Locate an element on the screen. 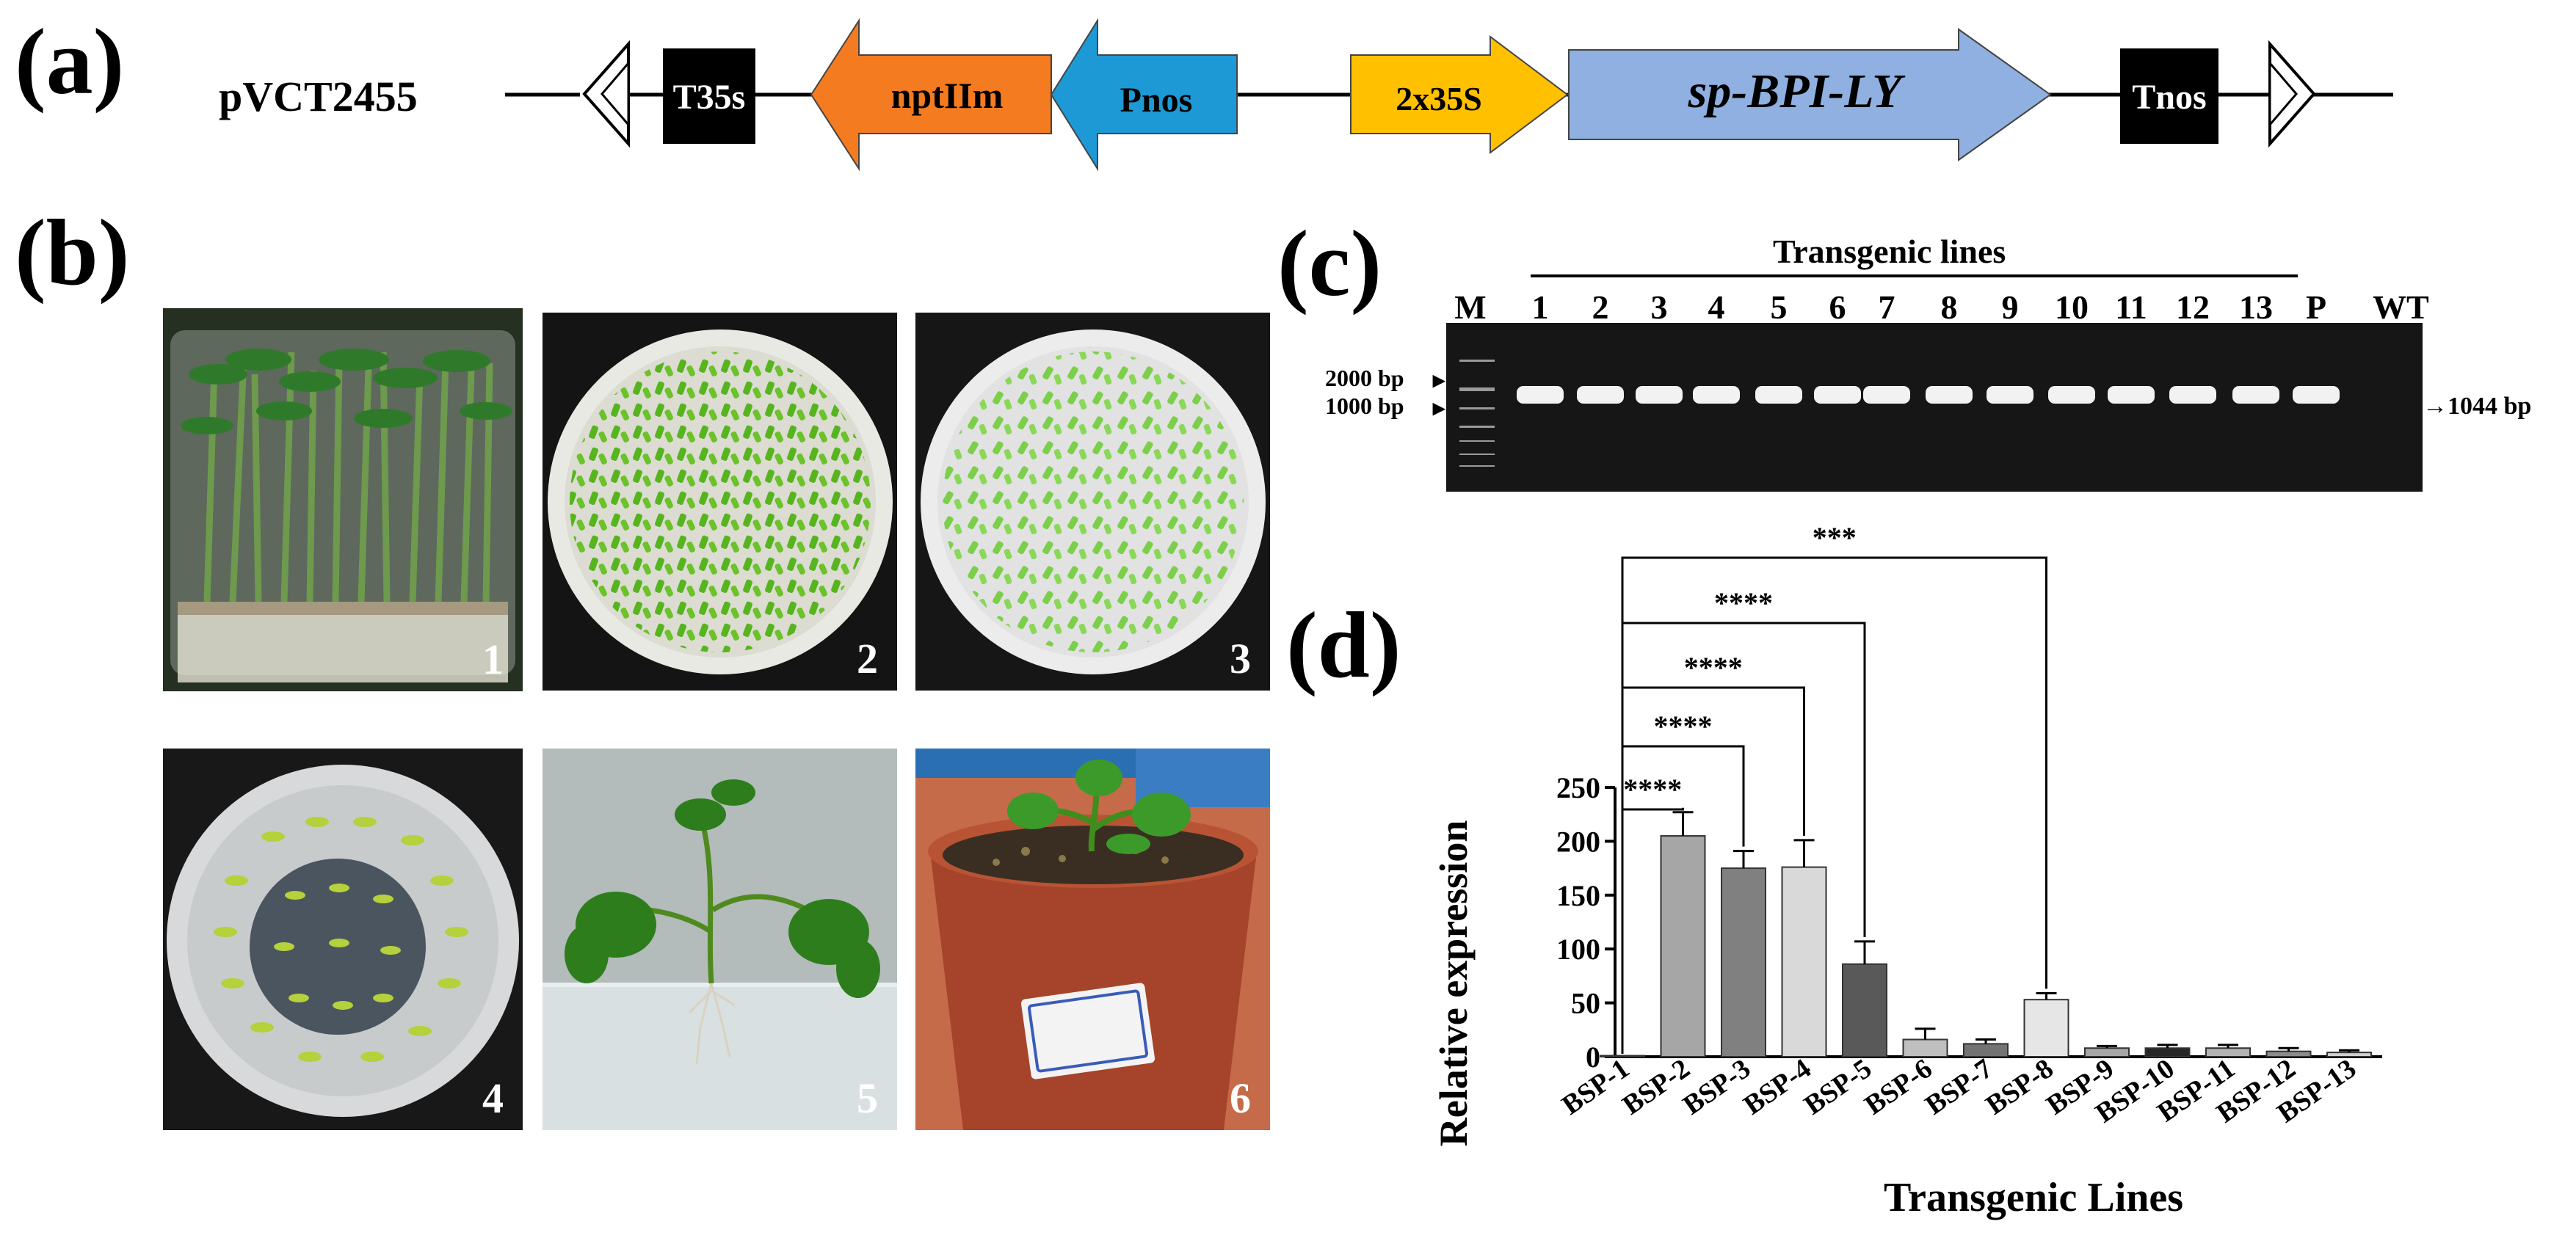 The height and width of the screenshot is (1249, 2576). gel-lane-label: 2 is located at coordinates (1600, 307).